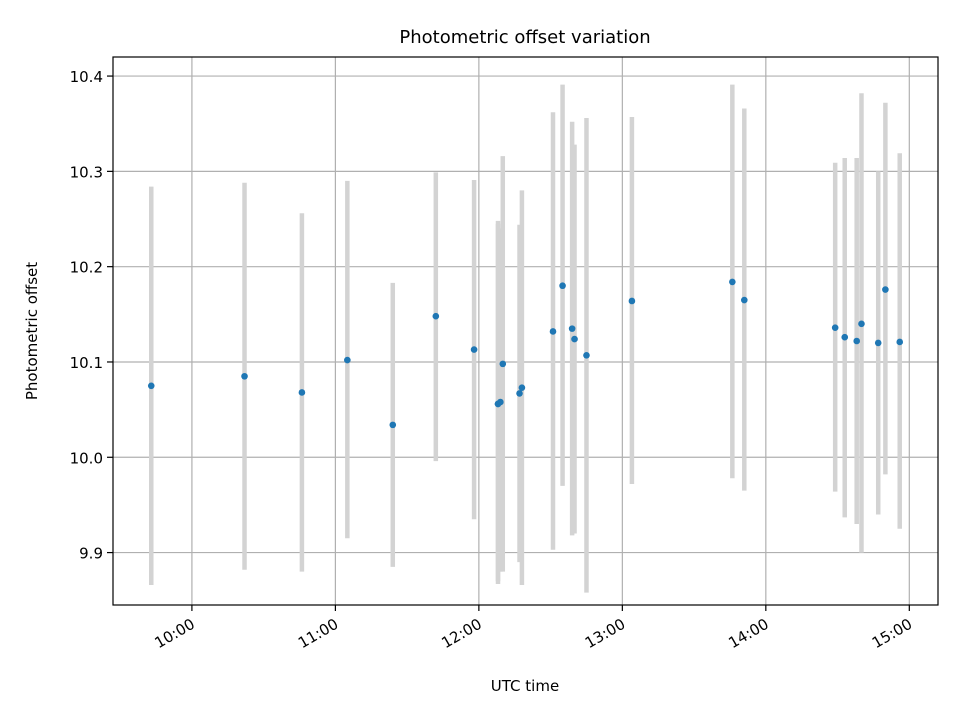 This screenshot has height=720, width=960. What do you see at coordinates (524, 37) in the screenshot?
I see `chart-title: Photometric offset variation` at bounding box center [524, 37].